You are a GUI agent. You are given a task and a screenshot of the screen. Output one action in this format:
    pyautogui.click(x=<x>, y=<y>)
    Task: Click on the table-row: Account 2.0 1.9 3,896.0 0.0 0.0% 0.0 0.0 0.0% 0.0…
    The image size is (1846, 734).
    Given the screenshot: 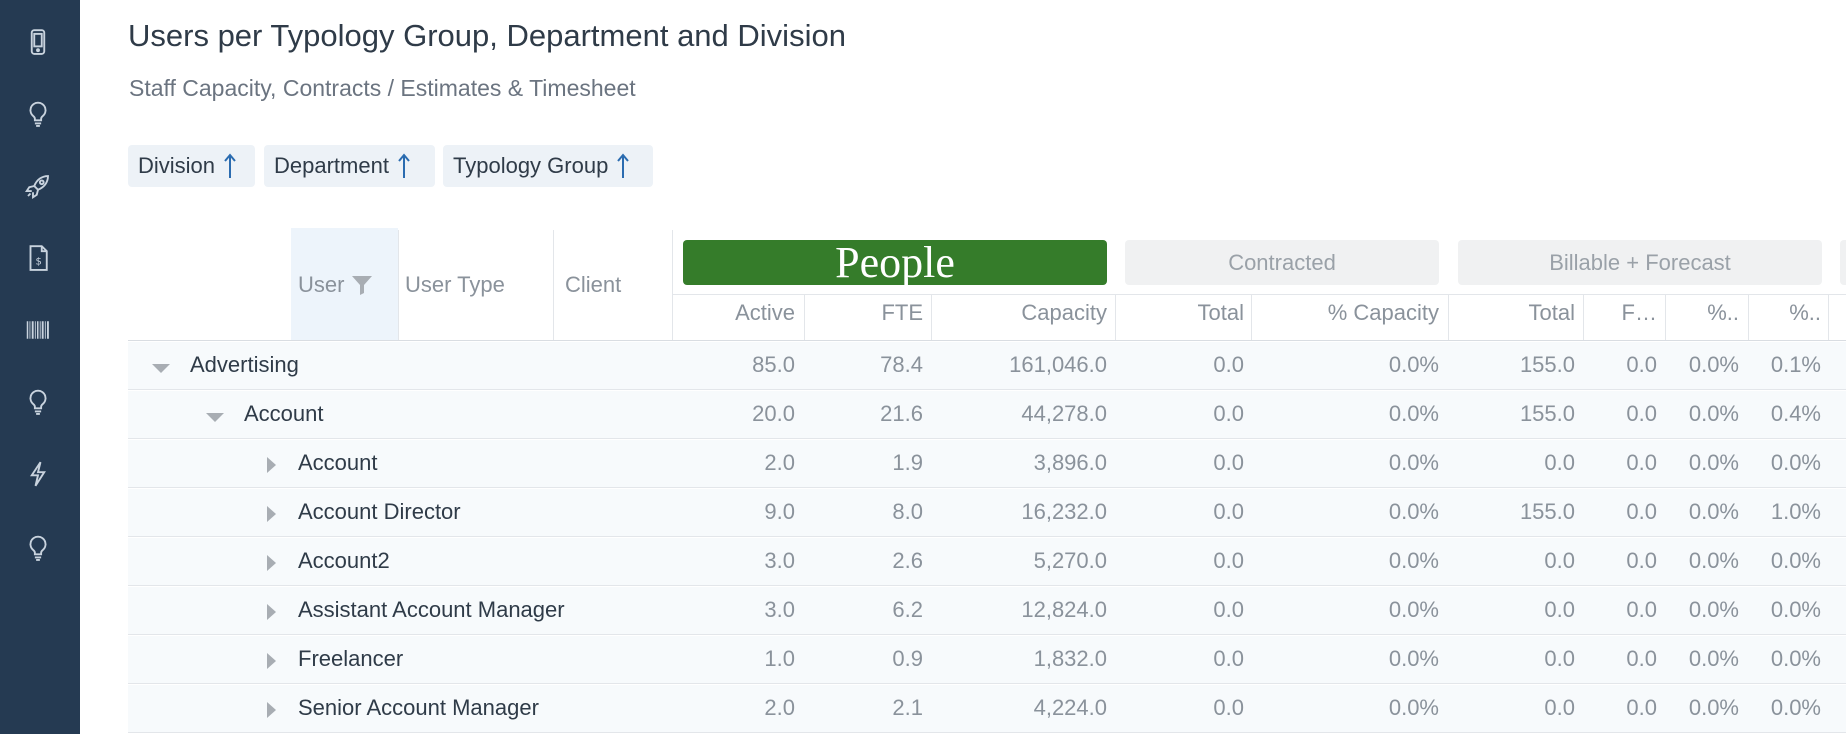 What is the action you would take?
    pyautogui.click(x=987, y=464)
    